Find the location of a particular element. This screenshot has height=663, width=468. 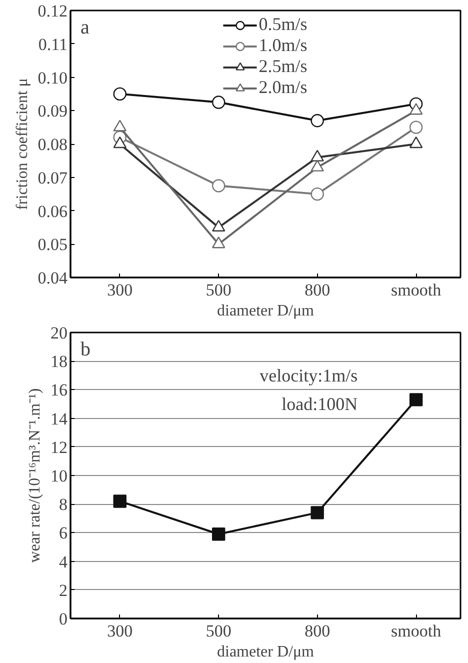

y-tick-label: 8 is located at coordinates (63, 504).